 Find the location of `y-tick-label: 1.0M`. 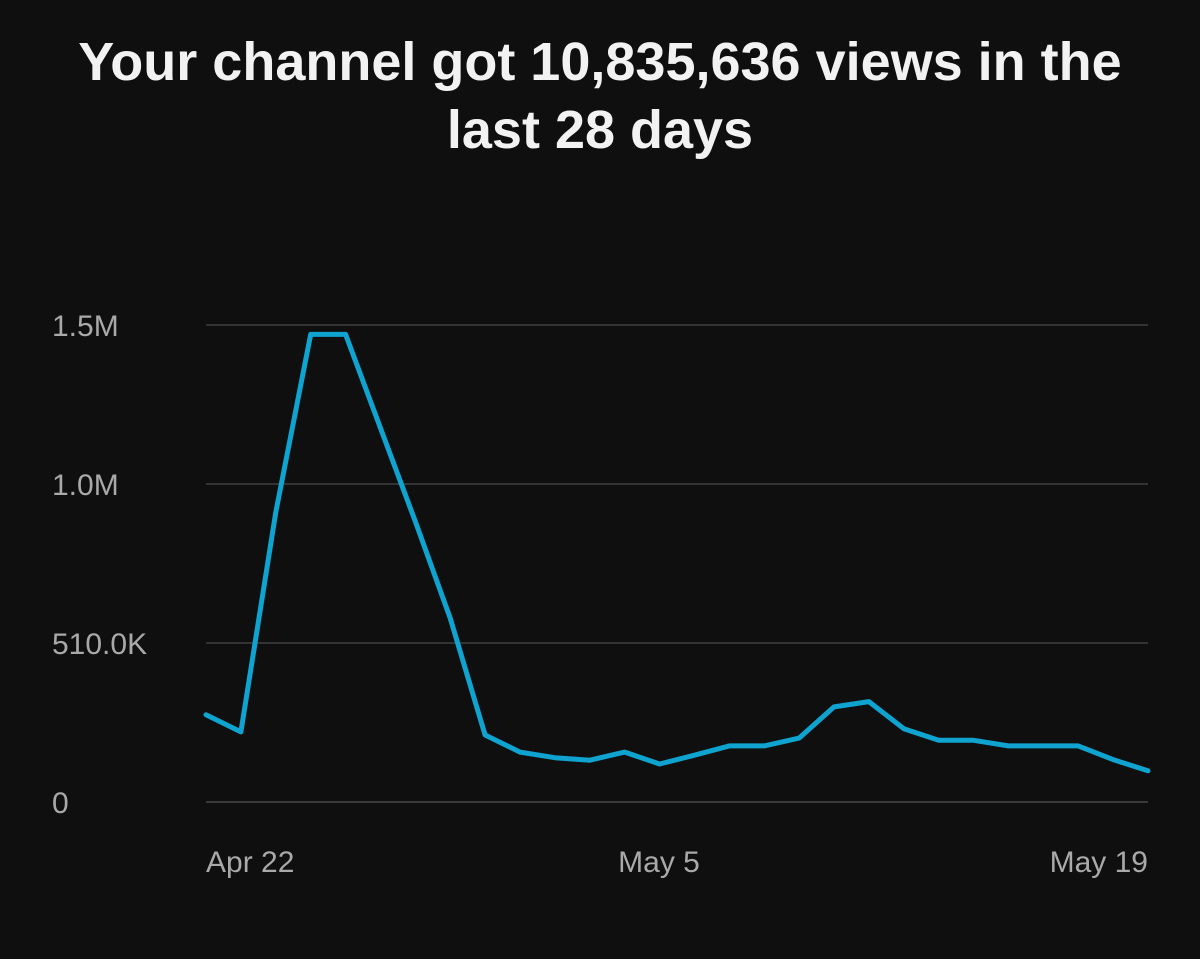

y-tick-label: 1.0M is located at coordinates (85, 485).